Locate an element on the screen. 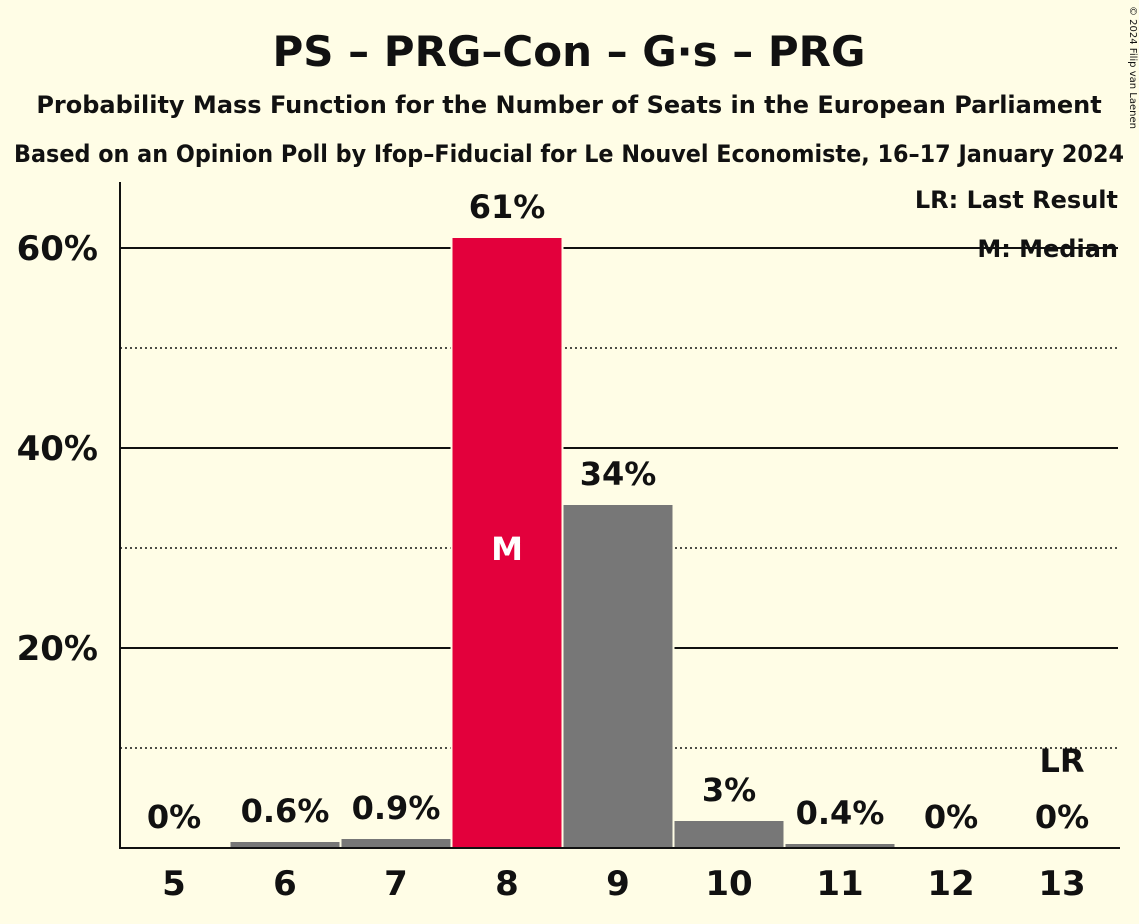 This screenshot has height=924, width=1139. y-tick-label: 20% is located at coordinates (57, 649).